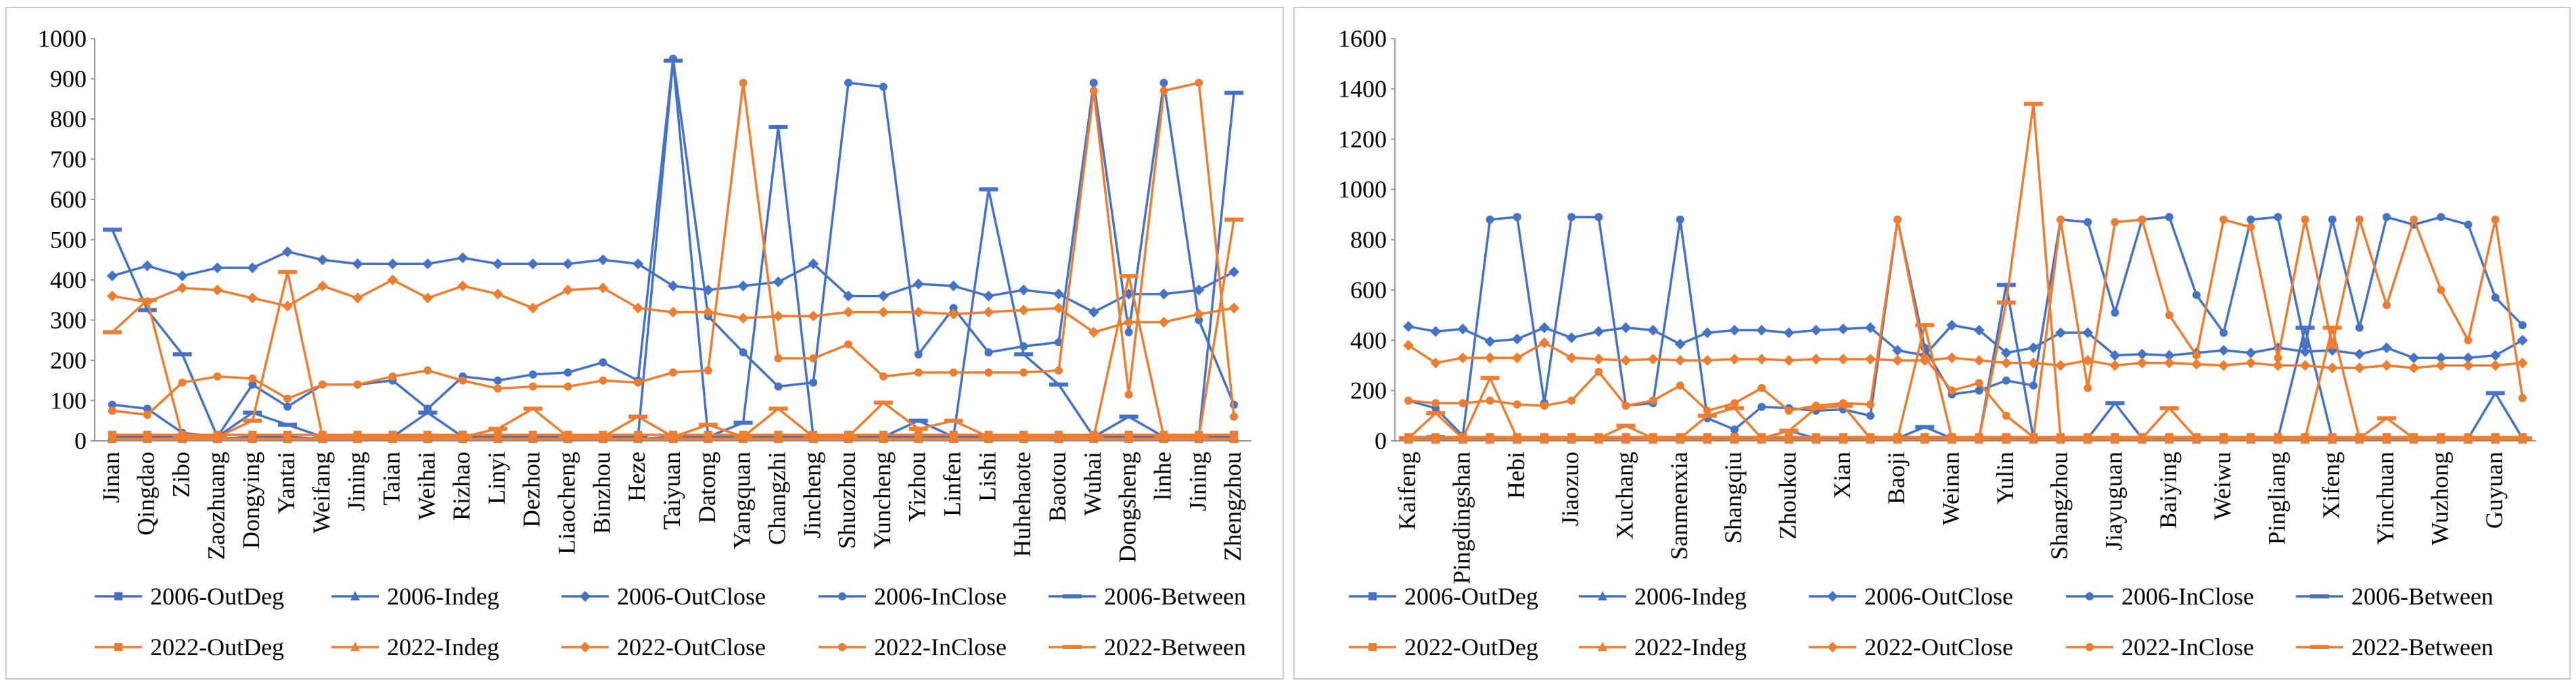 This screenshot has width=2576, height=689. I want to click on legend-label: 2006-OutClose, so click(1938, 596).